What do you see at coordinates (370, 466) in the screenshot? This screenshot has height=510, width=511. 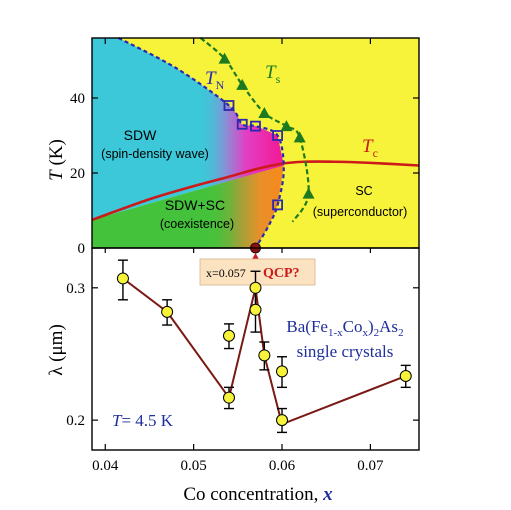 I see `bottom-x-tick-label: 0.07` at bounding box center [370, 466].